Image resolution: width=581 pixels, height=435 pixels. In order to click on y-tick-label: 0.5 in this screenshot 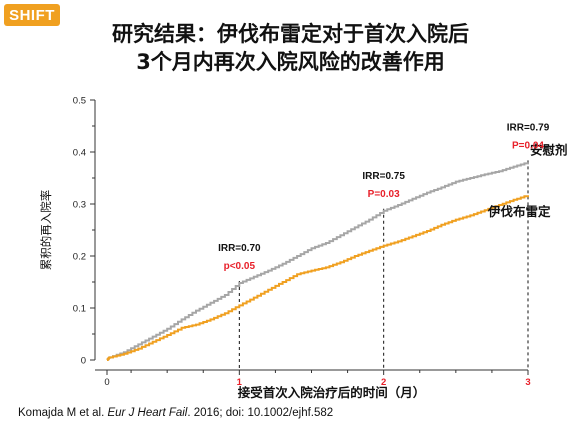, I will do `click(79, 101)`.